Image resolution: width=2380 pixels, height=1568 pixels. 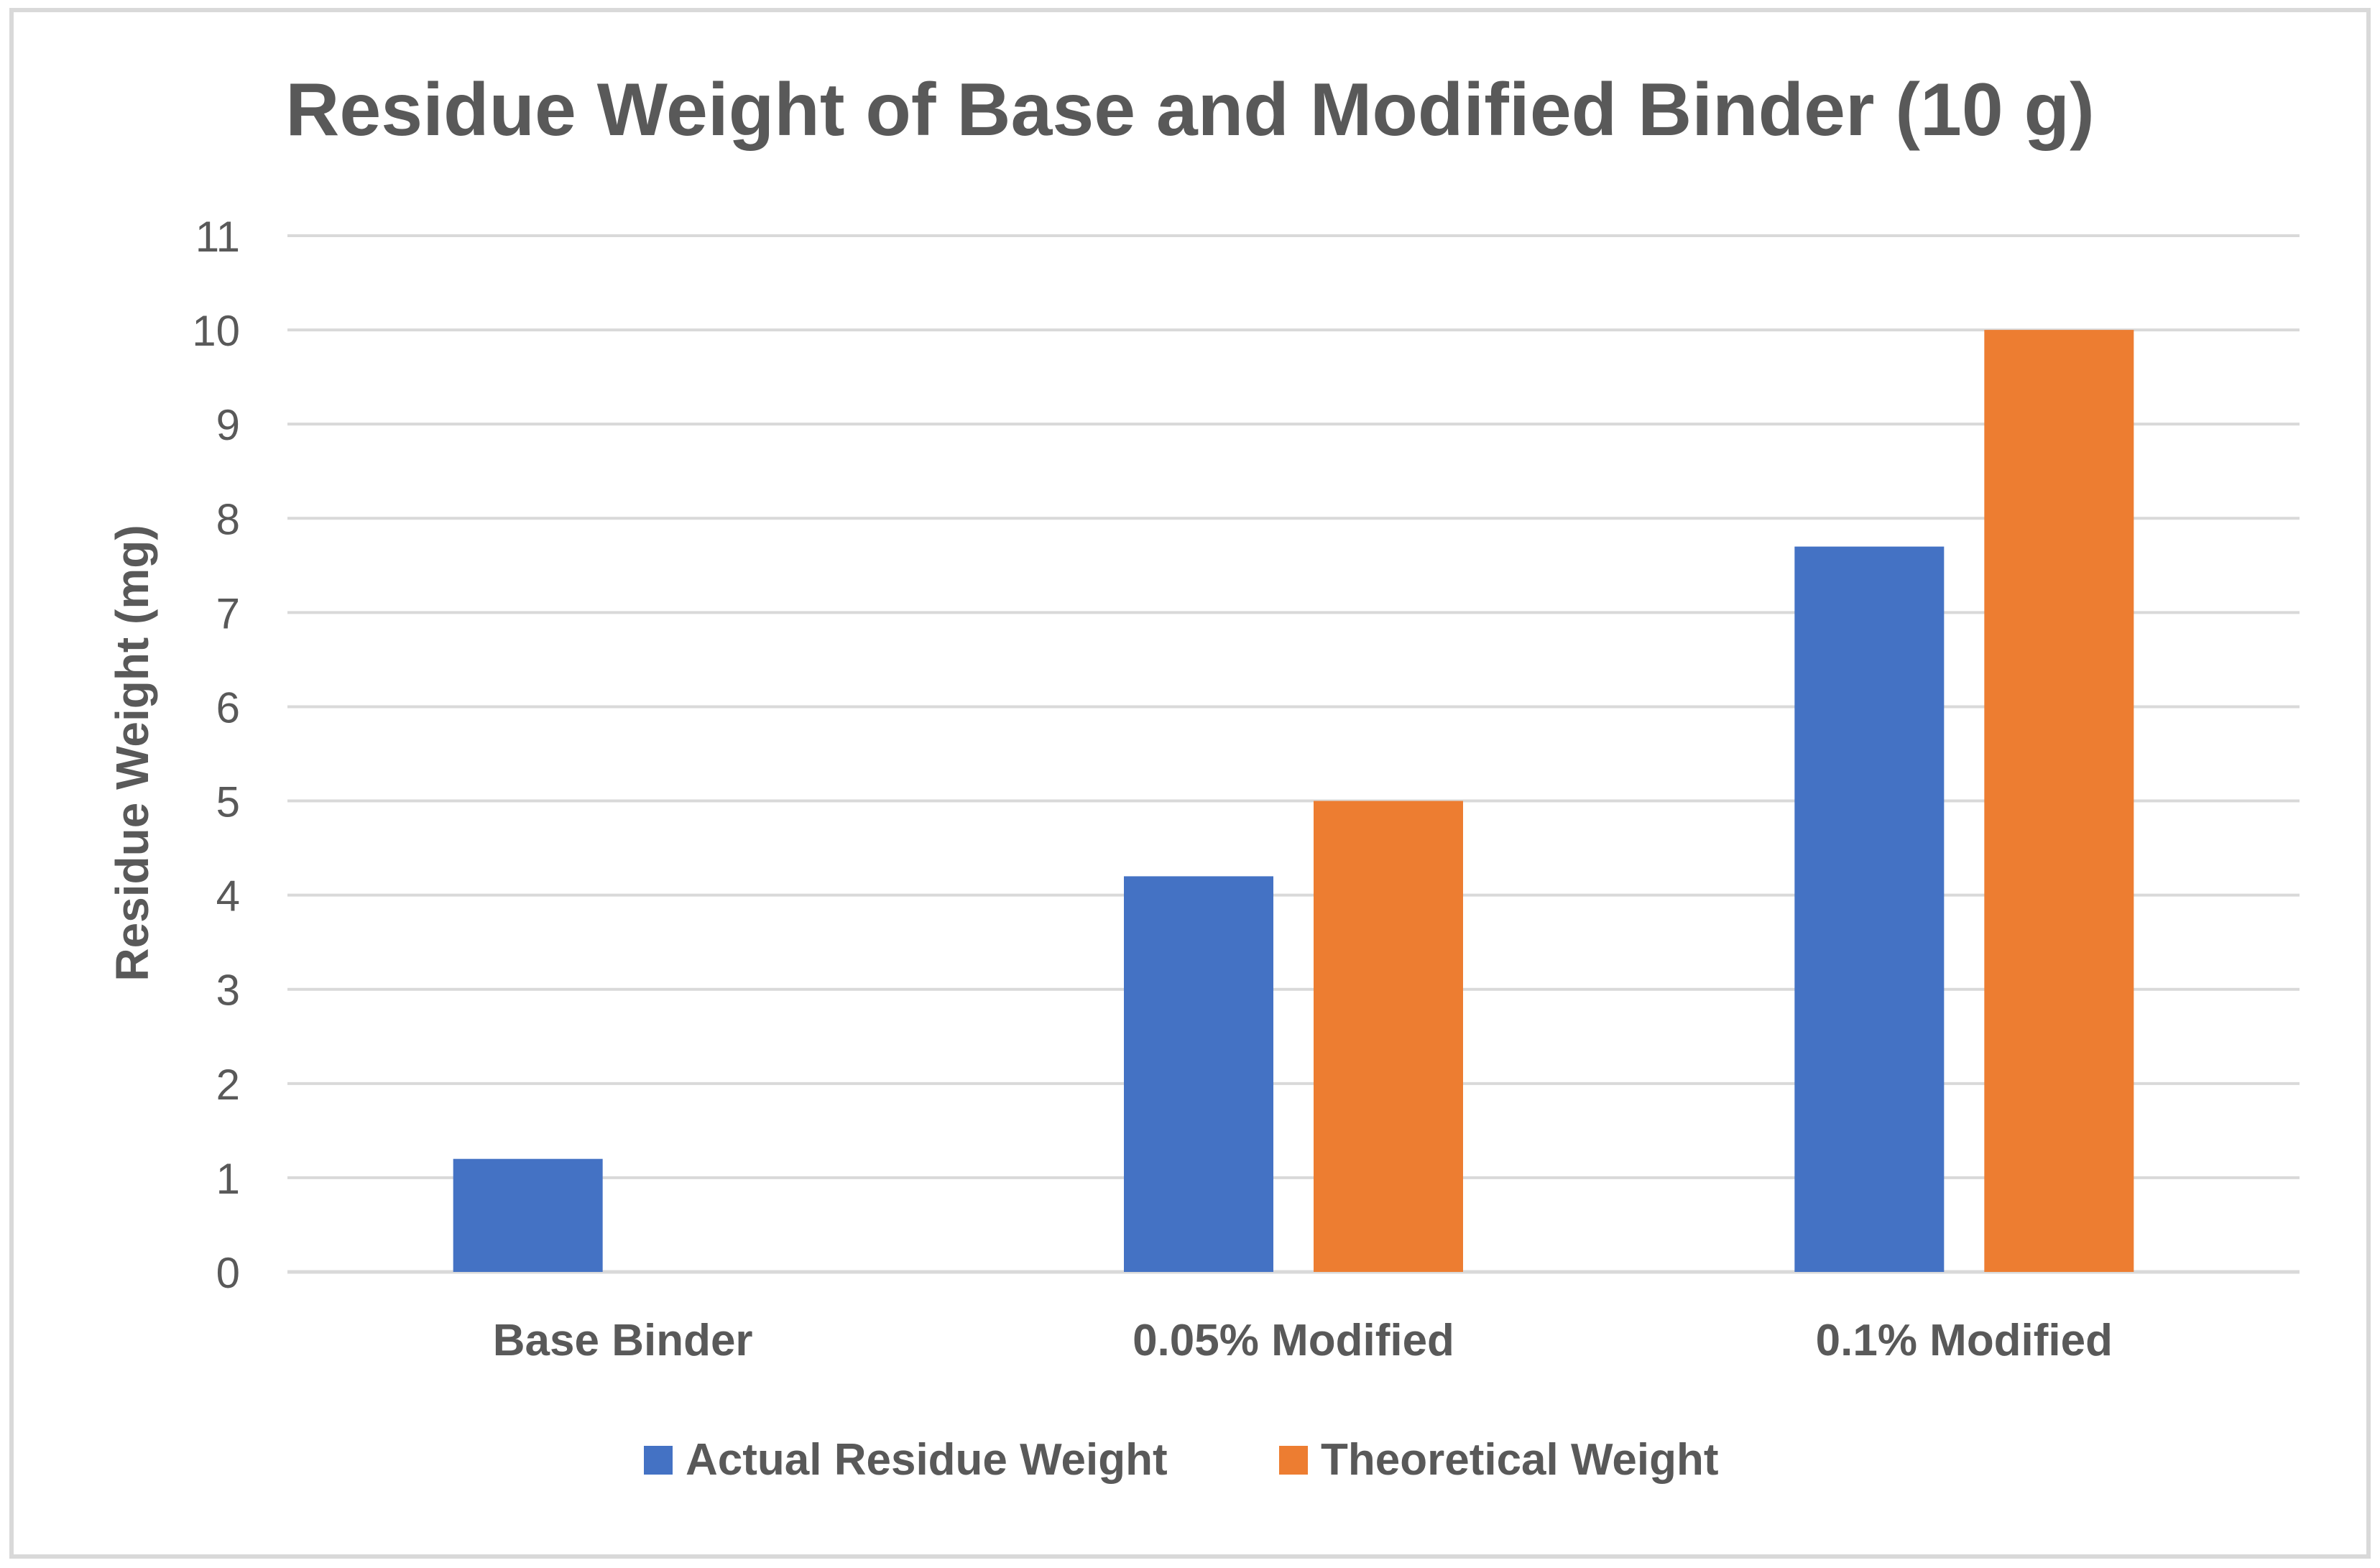 I want to click on legend-label: Actual Residue Weight, so click(x=927, y=1460).